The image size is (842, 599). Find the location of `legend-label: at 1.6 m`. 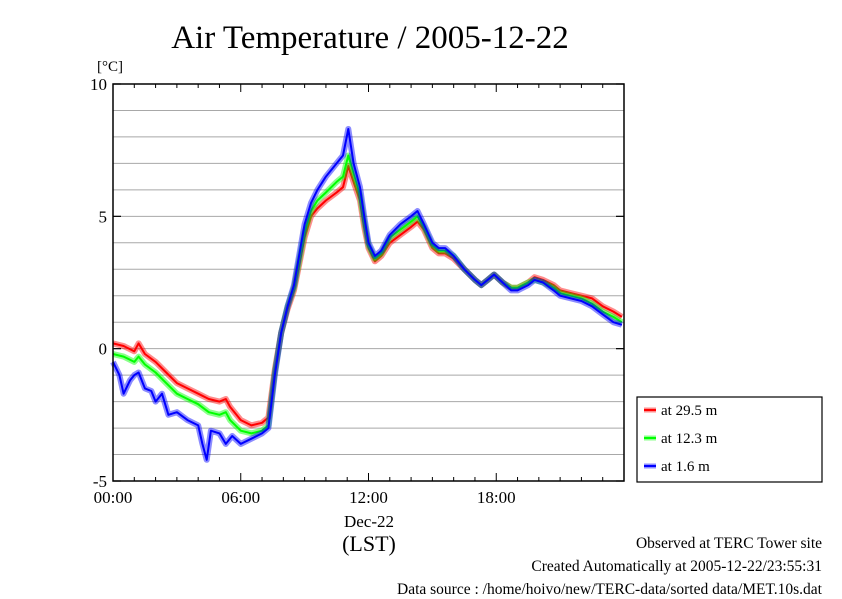

legend-label: at 1.6 m is located at coordinates (685, 467).